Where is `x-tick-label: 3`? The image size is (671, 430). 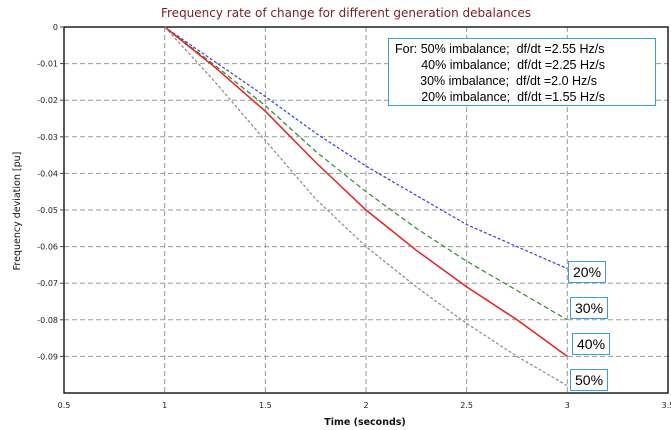 x-tick-label: 3 is located at coordinates (567, 405).